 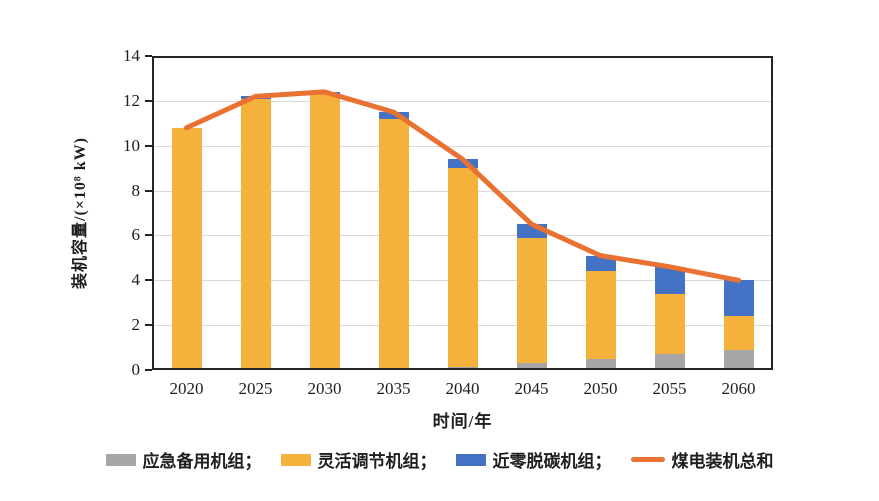 What do you see at coordinates (324, 232) in the screenshot?
I see `bar-segment-2030-灵活调节机组` at bounding box center [324, 232].